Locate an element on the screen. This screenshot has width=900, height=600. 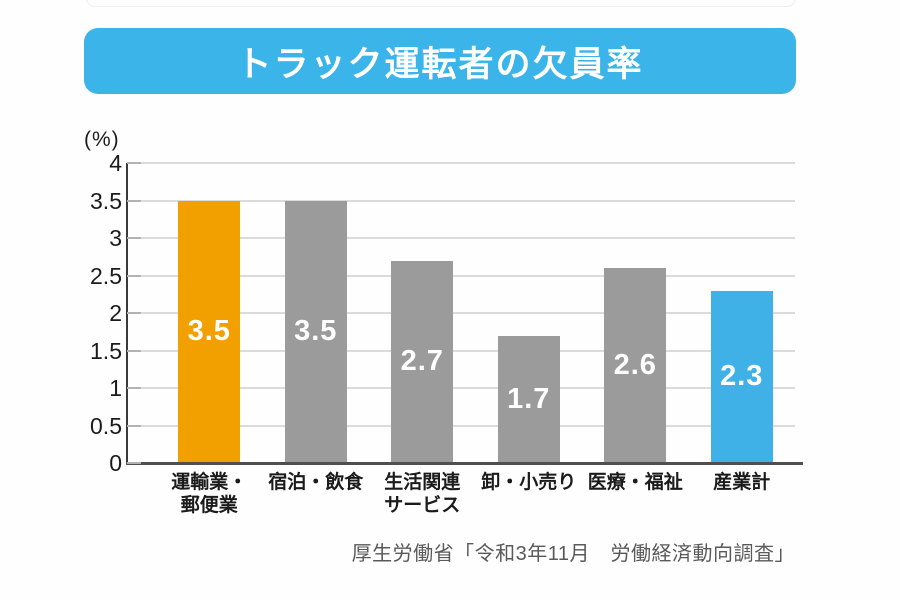
category-label: 運輸業・ 郵便業 is located at coordinates (209, 494).